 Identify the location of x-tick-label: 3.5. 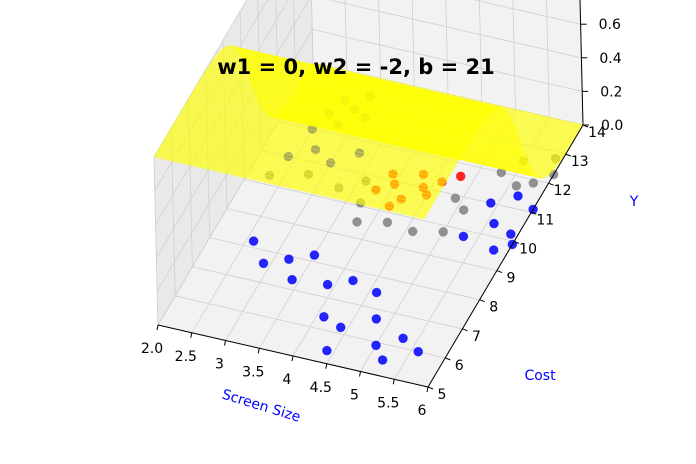
(253, 372).